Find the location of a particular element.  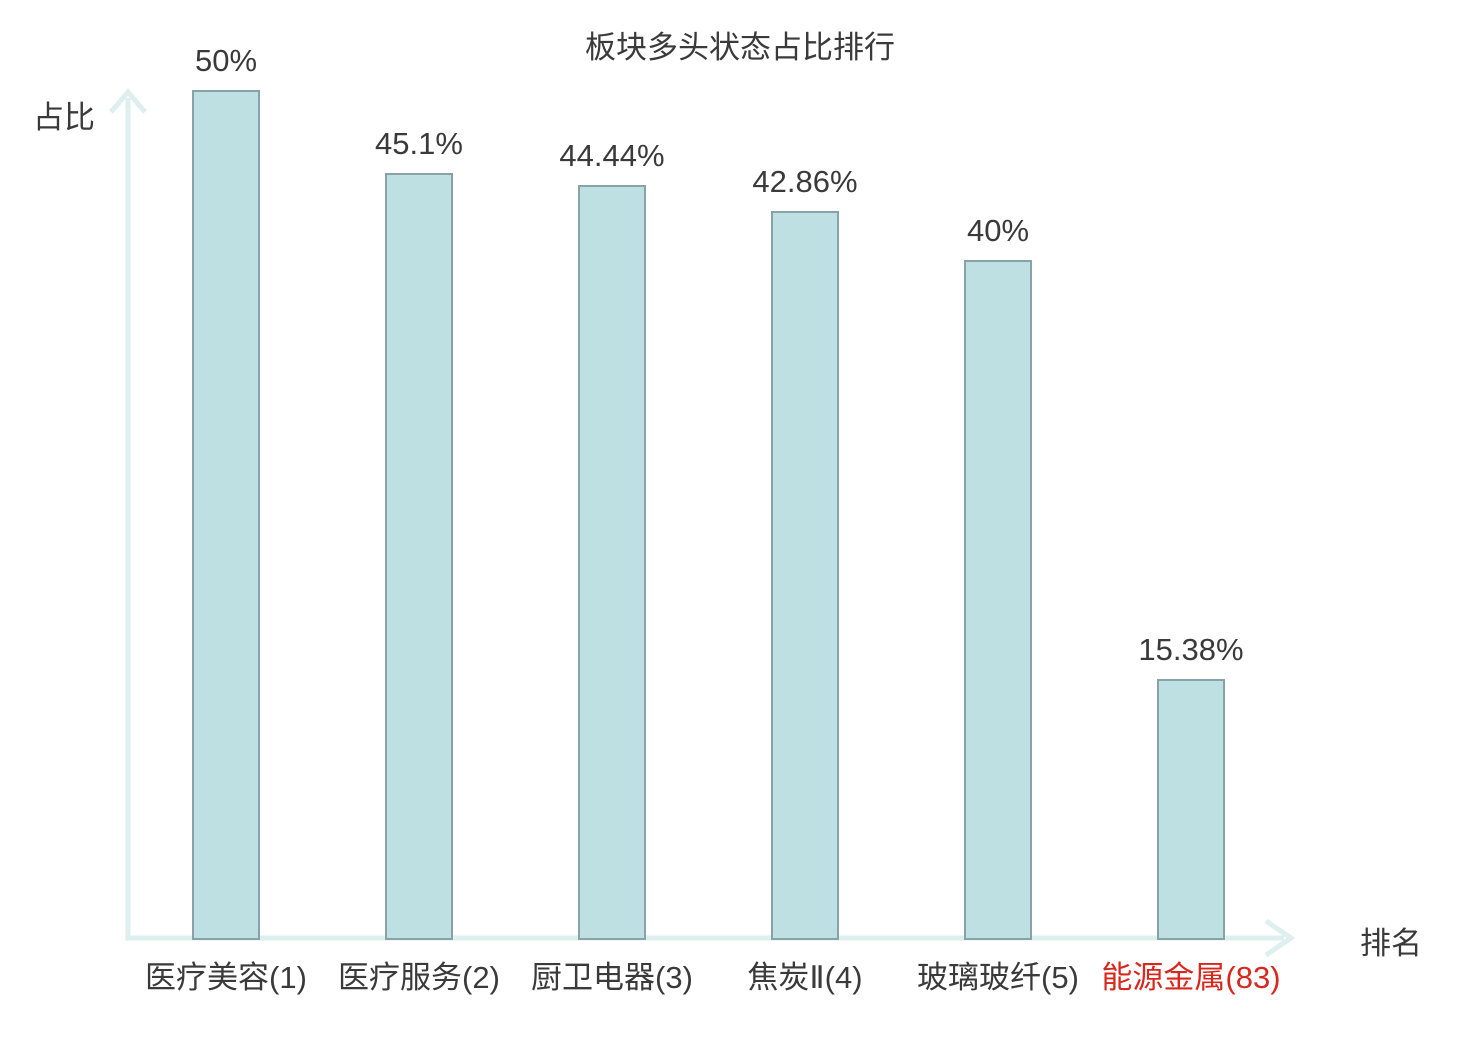

bar-category-label: 焦炭Ⅱ(4) is located at coordinates (805, 977).